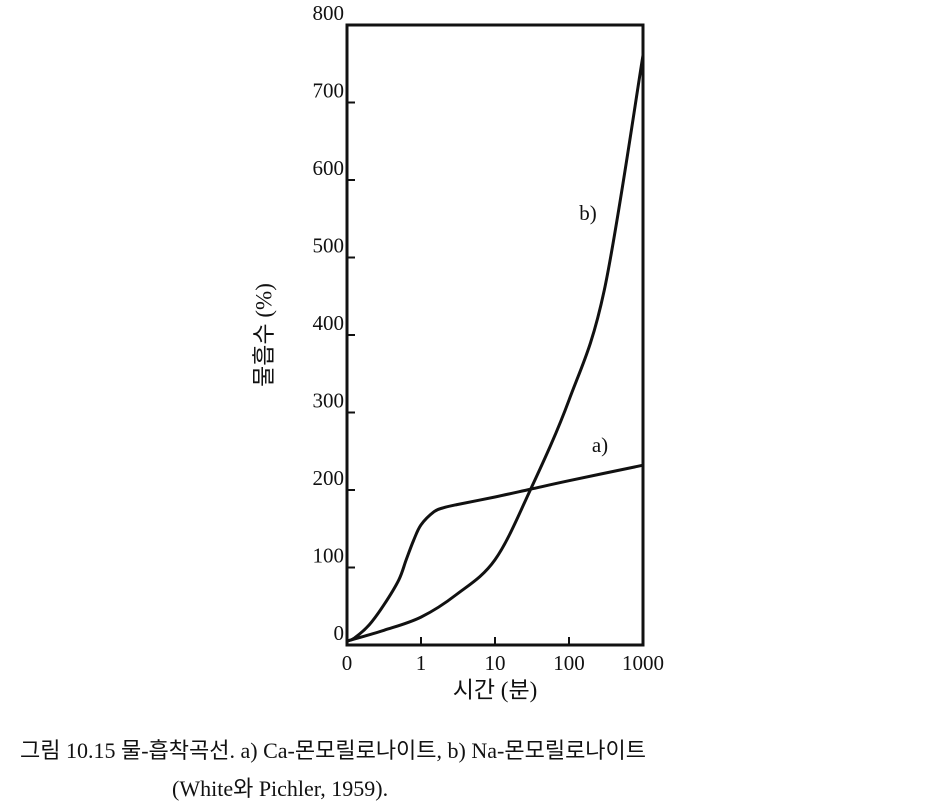 This screenshot has height=810, width=934. Describe the element at coordinates (600, 445) in the screenshot. I see `series-label: a)` at that location.